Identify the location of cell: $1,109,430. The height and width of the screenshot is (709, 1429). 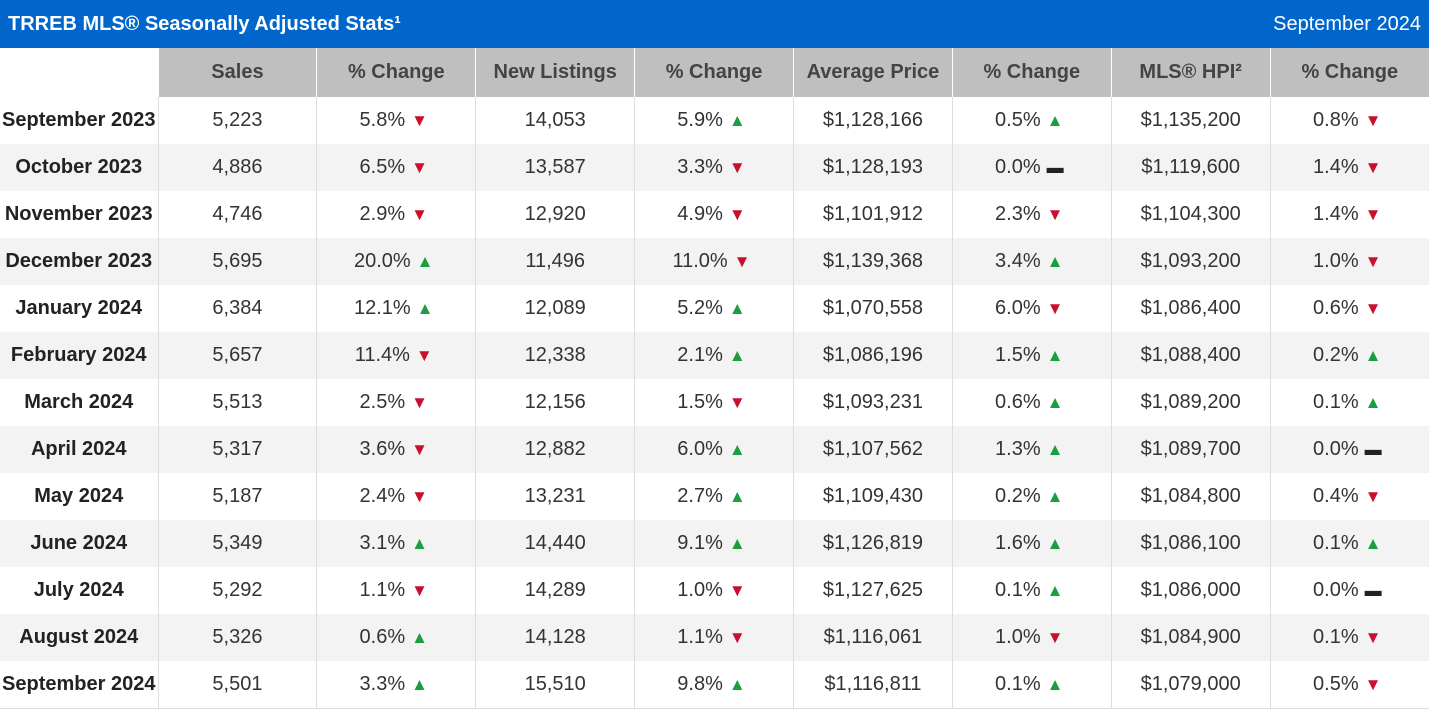
(873, 496).